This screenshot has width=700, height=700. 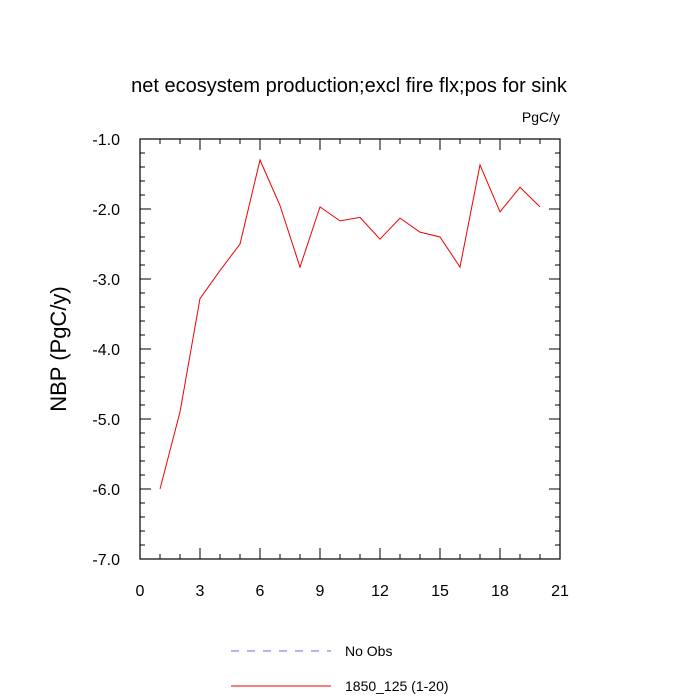 What do you see at coordinates (106, 420) in the screenshot?
I see `y-tick-label: -5.0` at bounding box center [106, 420].